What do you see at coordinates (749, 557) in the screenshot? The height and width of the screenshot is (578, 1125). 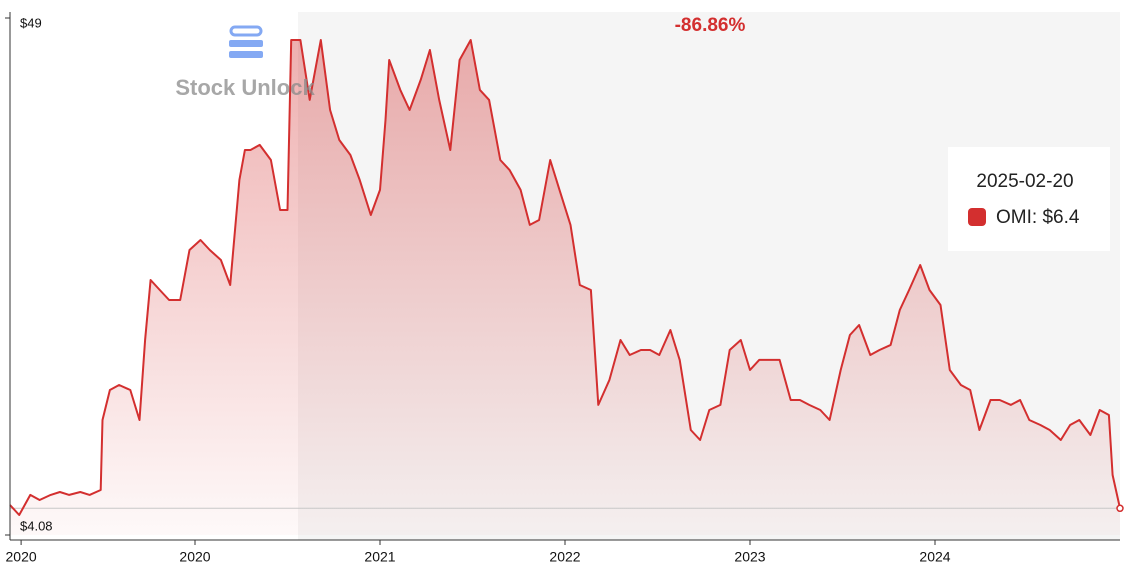 I see `x-tick-label: 2023` at bounding box center [749, 557].